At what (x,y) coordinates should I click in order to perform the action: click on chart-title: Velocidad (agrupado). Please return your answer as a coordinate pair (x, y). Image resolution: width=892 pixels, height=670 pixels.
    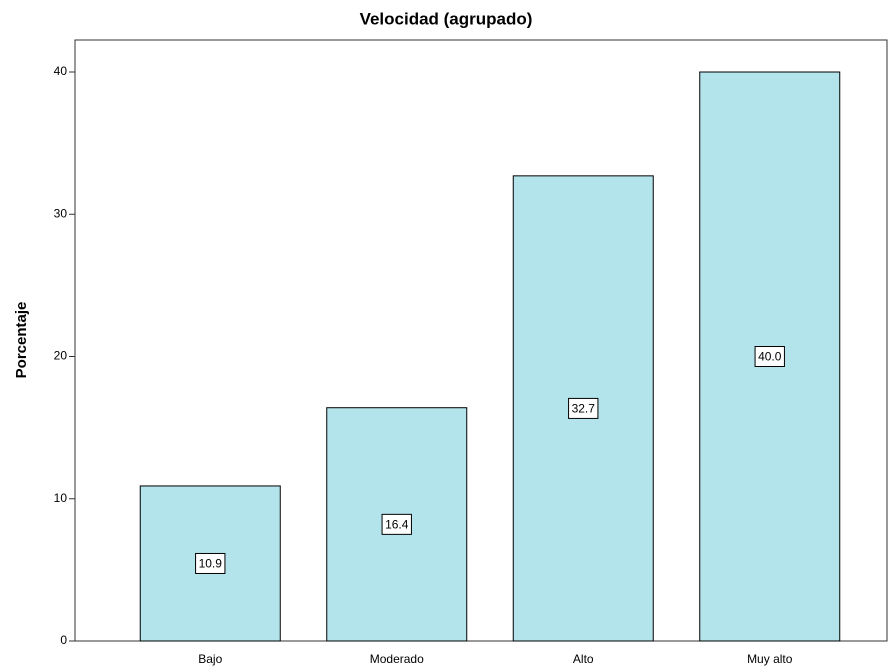
    Looking at the image, I should click on (446, 18).